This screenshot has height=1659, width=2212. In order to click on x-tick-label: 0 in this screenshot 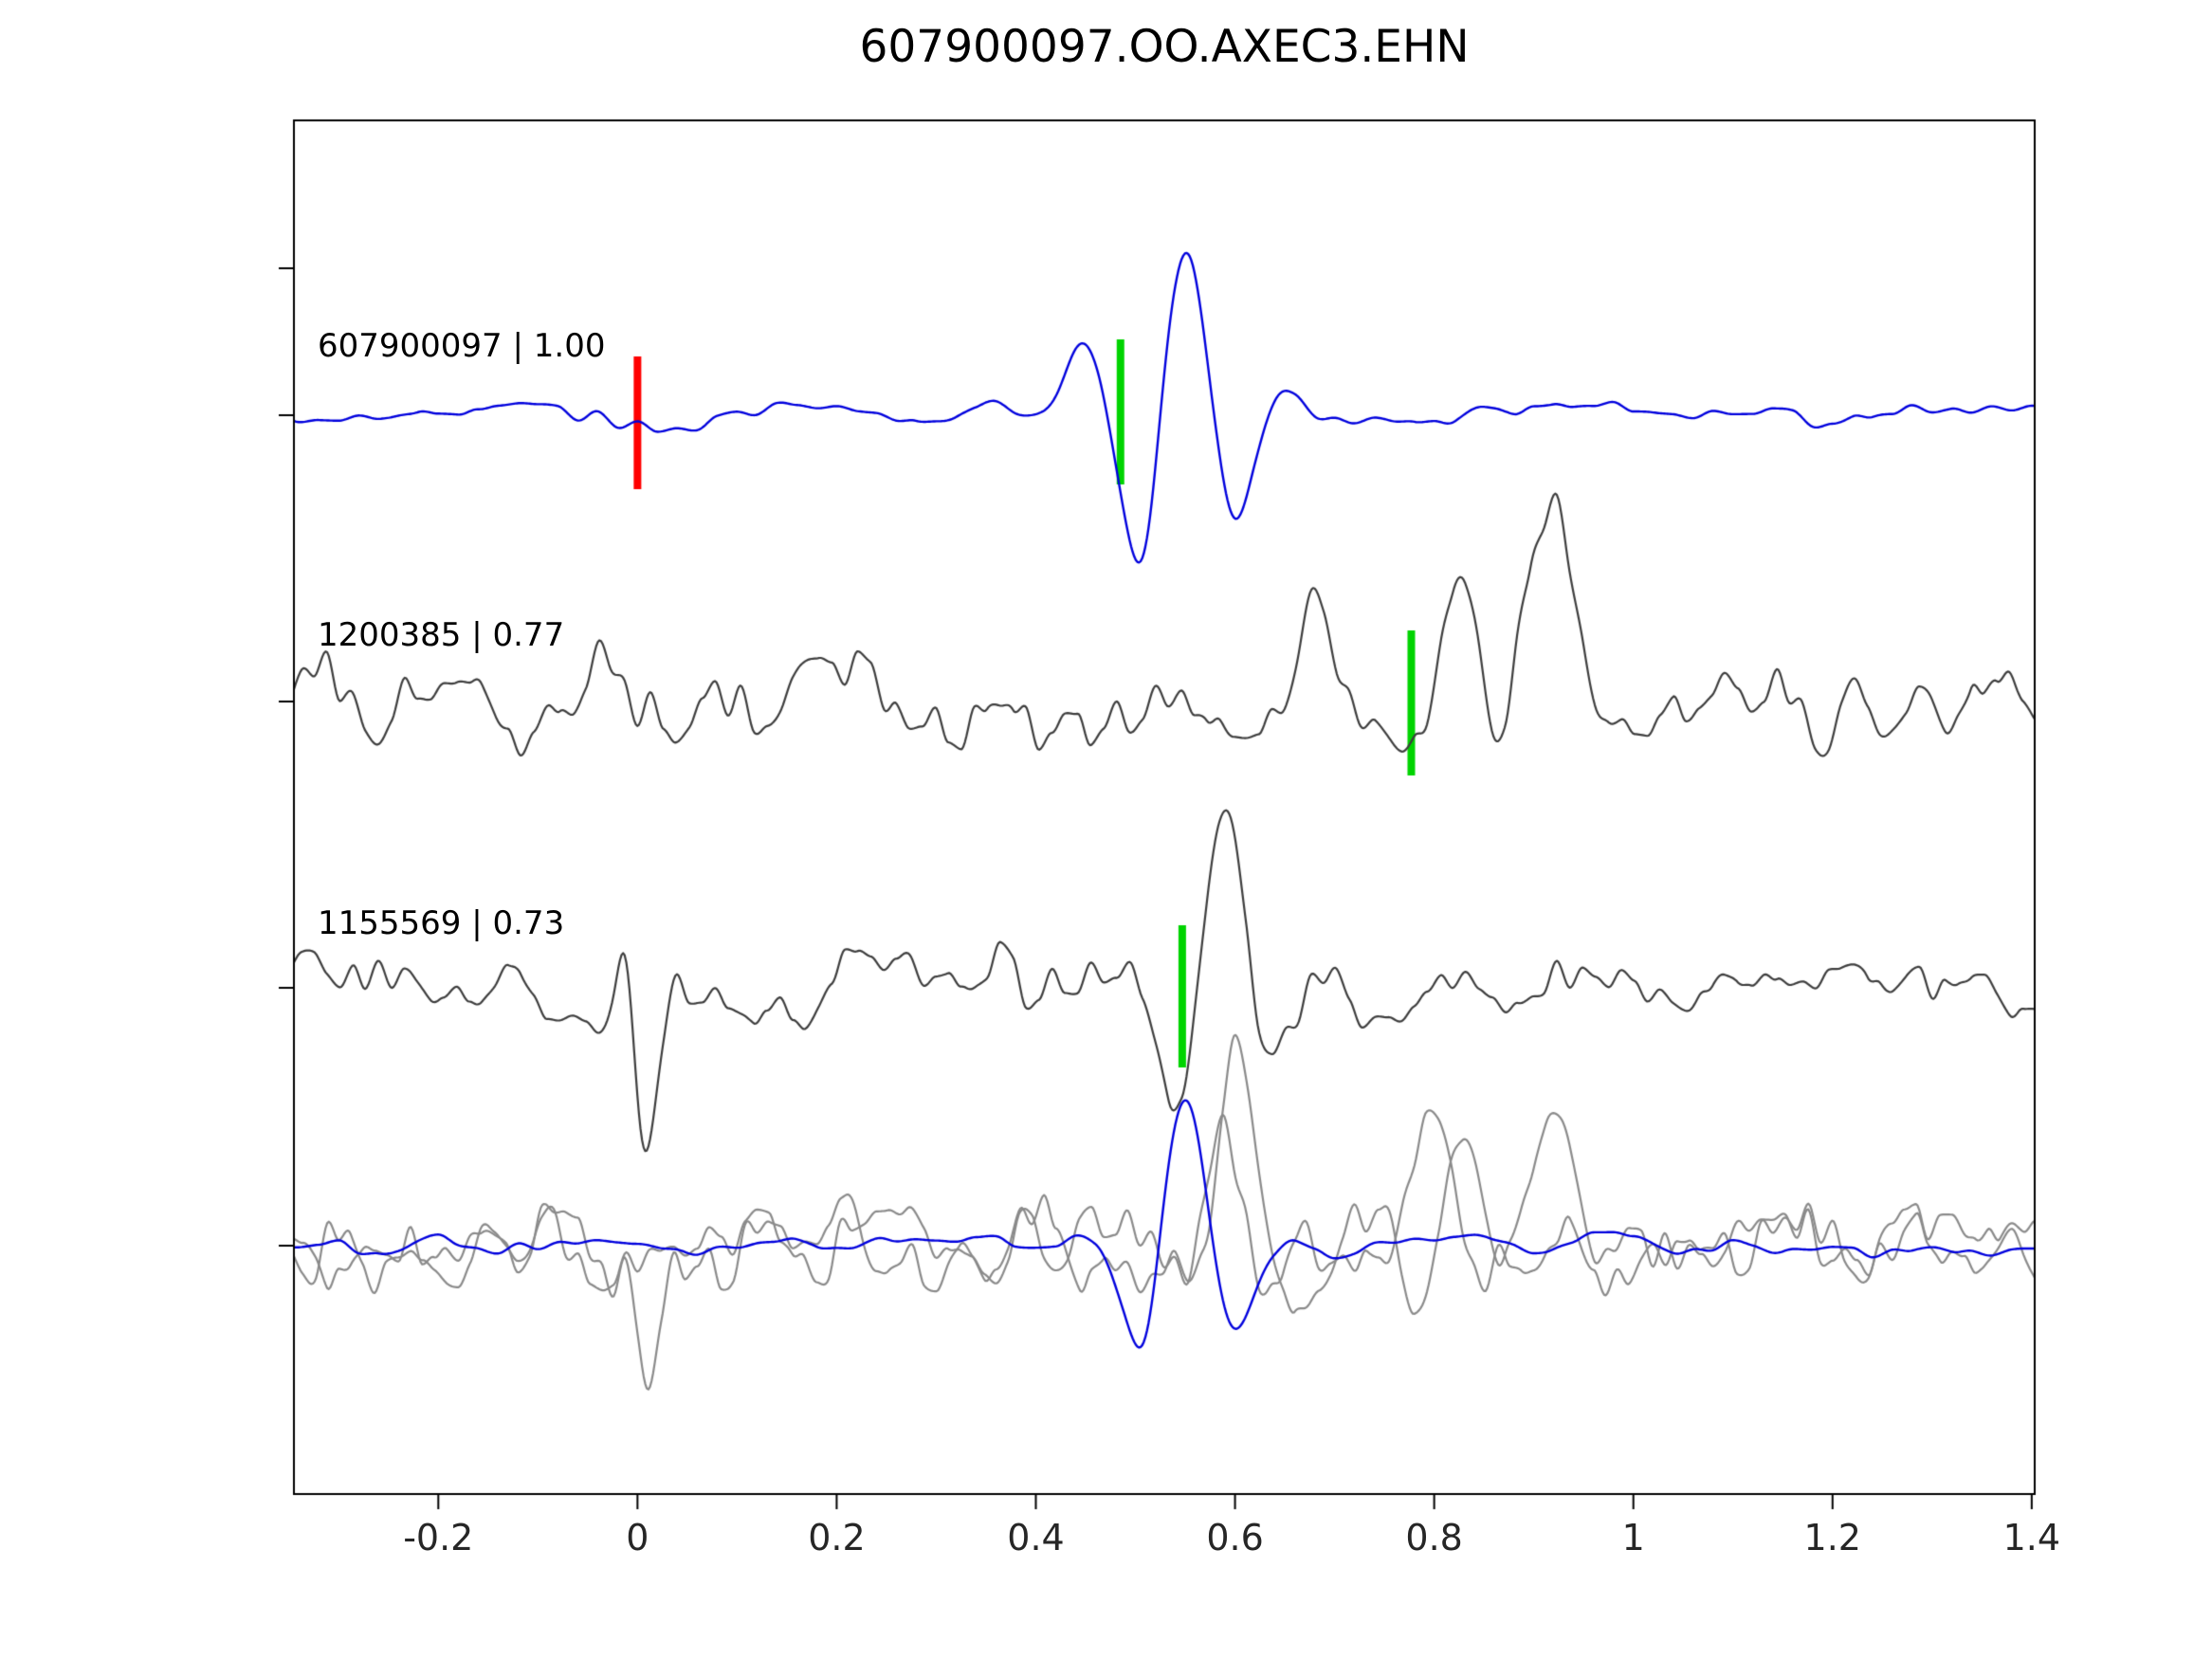, I will do `click(637, 1538)`.